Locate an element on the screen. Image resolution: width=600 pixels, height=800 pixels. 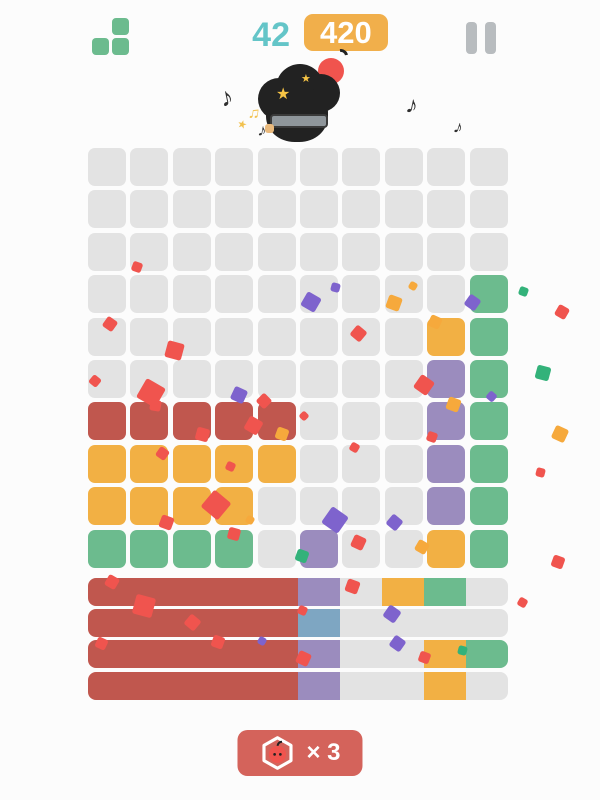
bomb-powerup-button: × 3 is located at coordinates (300, 753).